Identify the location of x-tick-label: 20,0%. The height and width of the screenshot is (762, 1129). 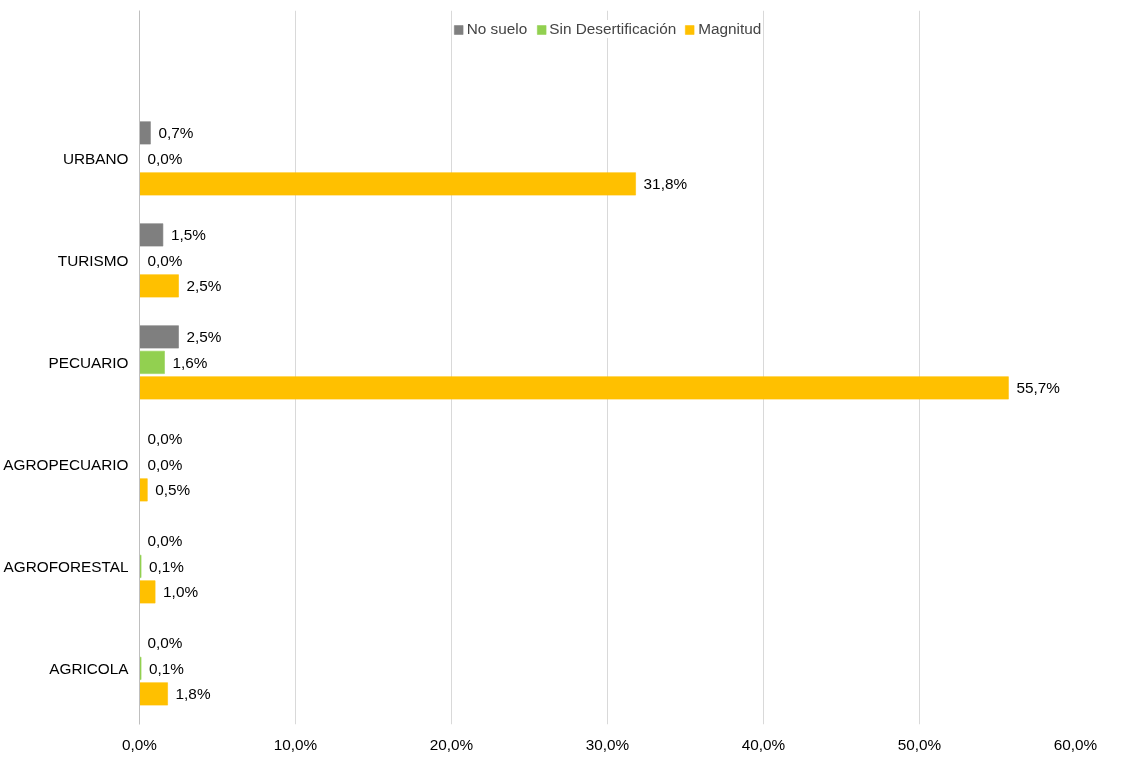
(451, 744).